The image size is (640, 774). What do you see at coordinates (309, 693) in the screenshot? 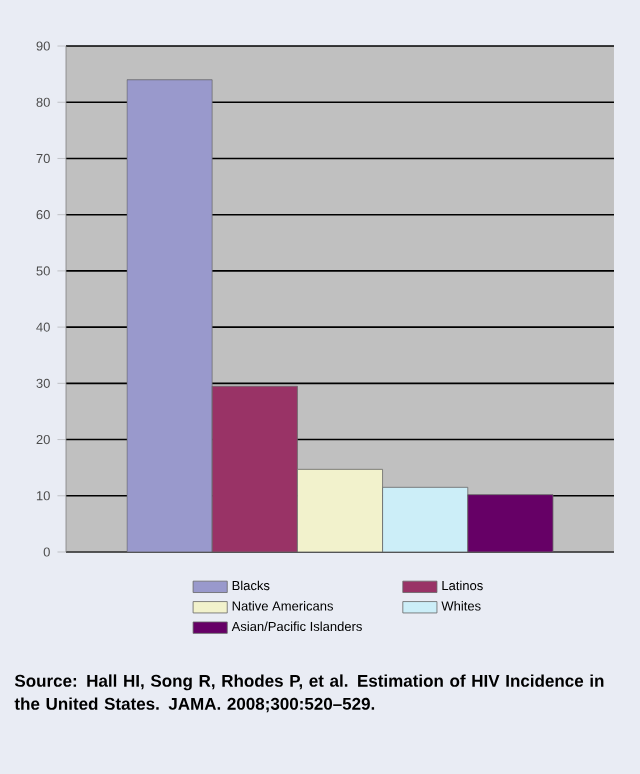
I see `source-note: Source: Hall HI, Song R, Rhodes P, et al. Estimation of HIV Incidence in the United States. JAMA. 2008;300:520–529.` at bounding box center [309, 693].